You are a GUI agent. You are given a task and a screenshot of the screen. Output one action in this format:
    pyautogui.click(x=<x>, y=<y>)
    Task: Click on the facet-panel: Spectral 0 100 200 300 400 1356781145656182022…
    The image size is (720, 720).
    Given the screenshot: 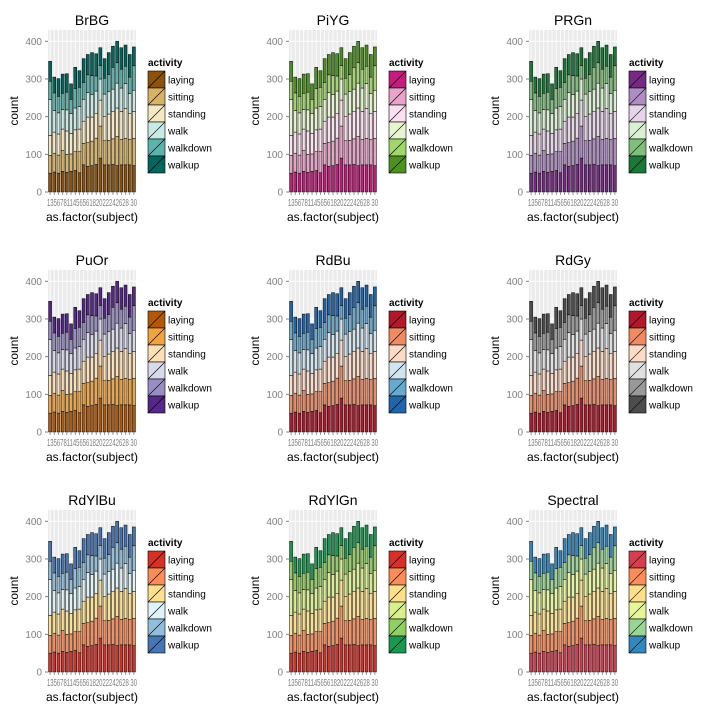 What is the action you would take?
    pyautogui.click(x=590, y=598)
    